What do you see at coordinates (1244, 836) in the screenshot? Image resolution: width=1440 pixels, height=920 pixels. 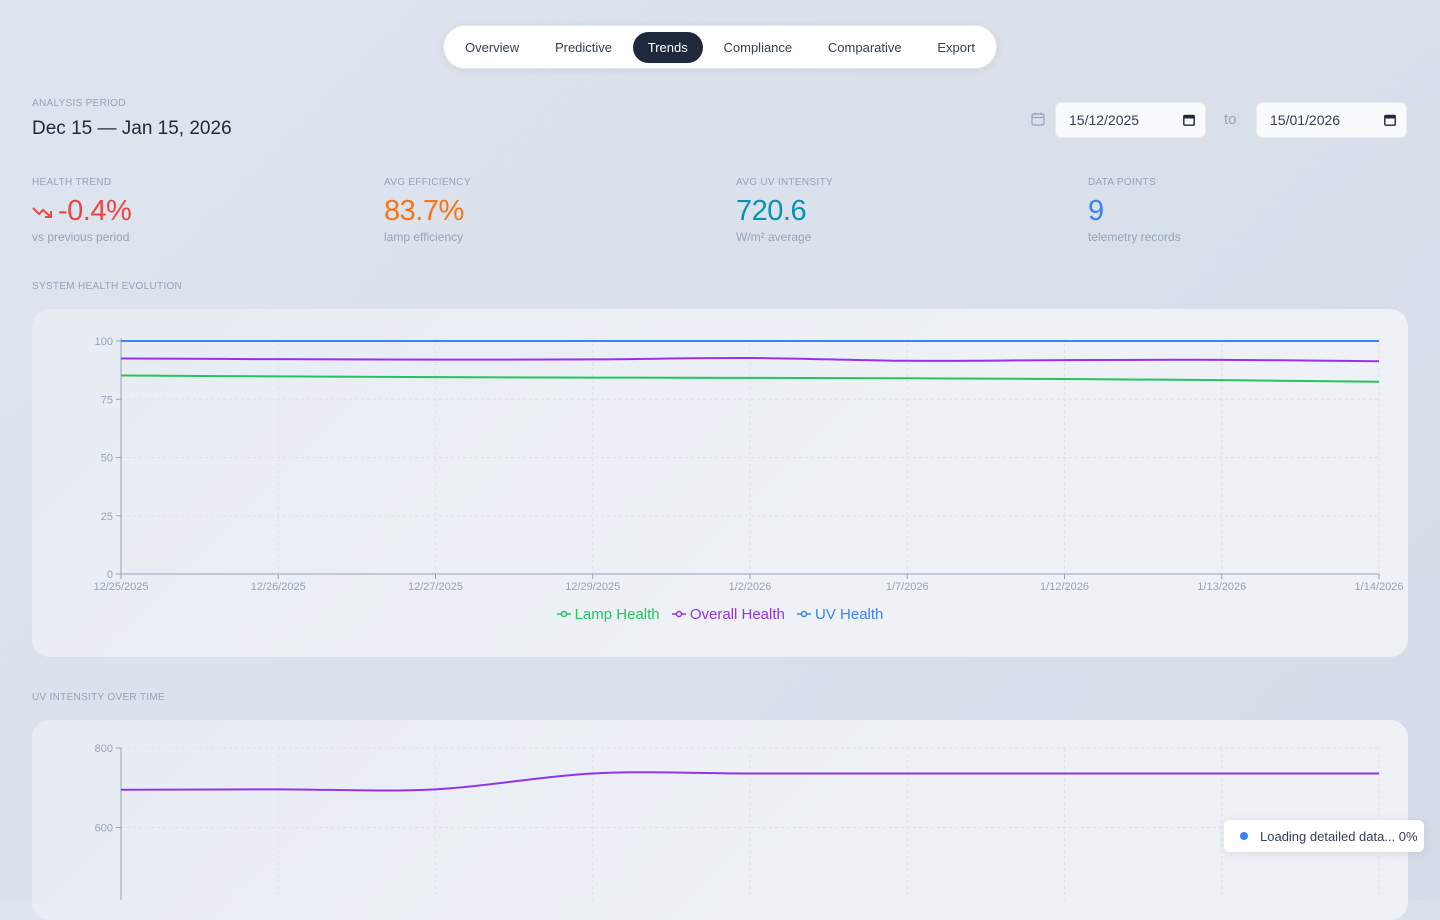 I see `loading-dot-icon` at bounding box center [1244, 836].